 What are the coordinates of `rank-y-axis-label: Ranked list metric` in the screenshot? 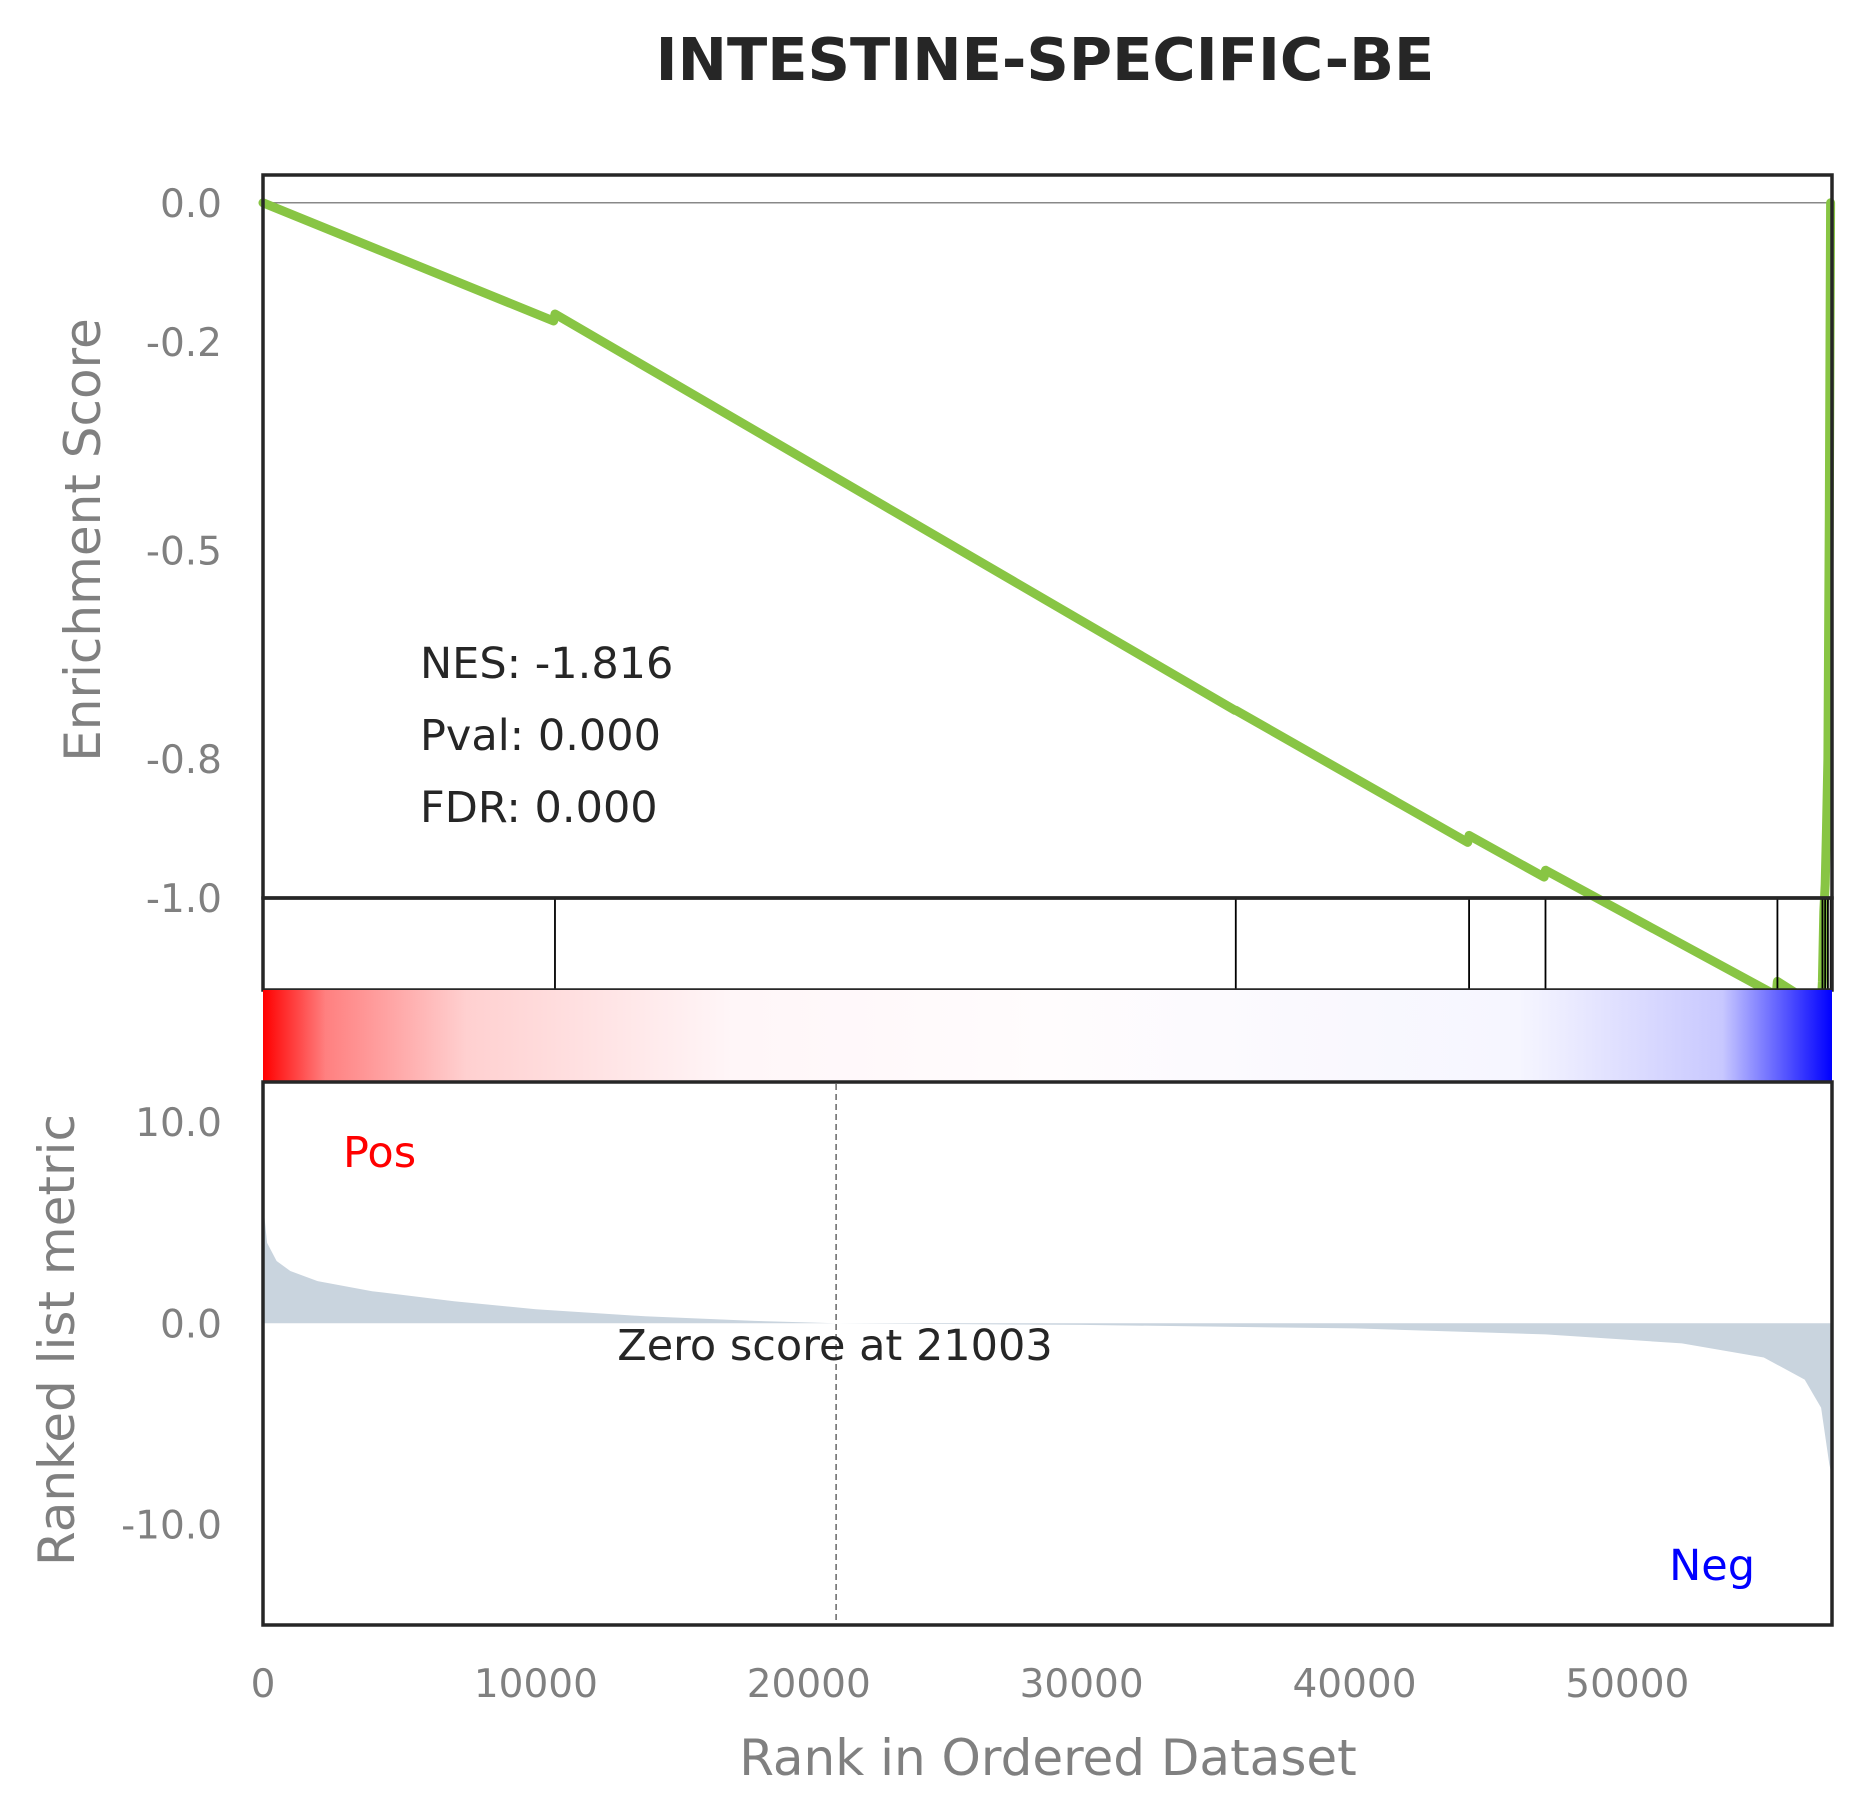 It's located at (57, 1340).